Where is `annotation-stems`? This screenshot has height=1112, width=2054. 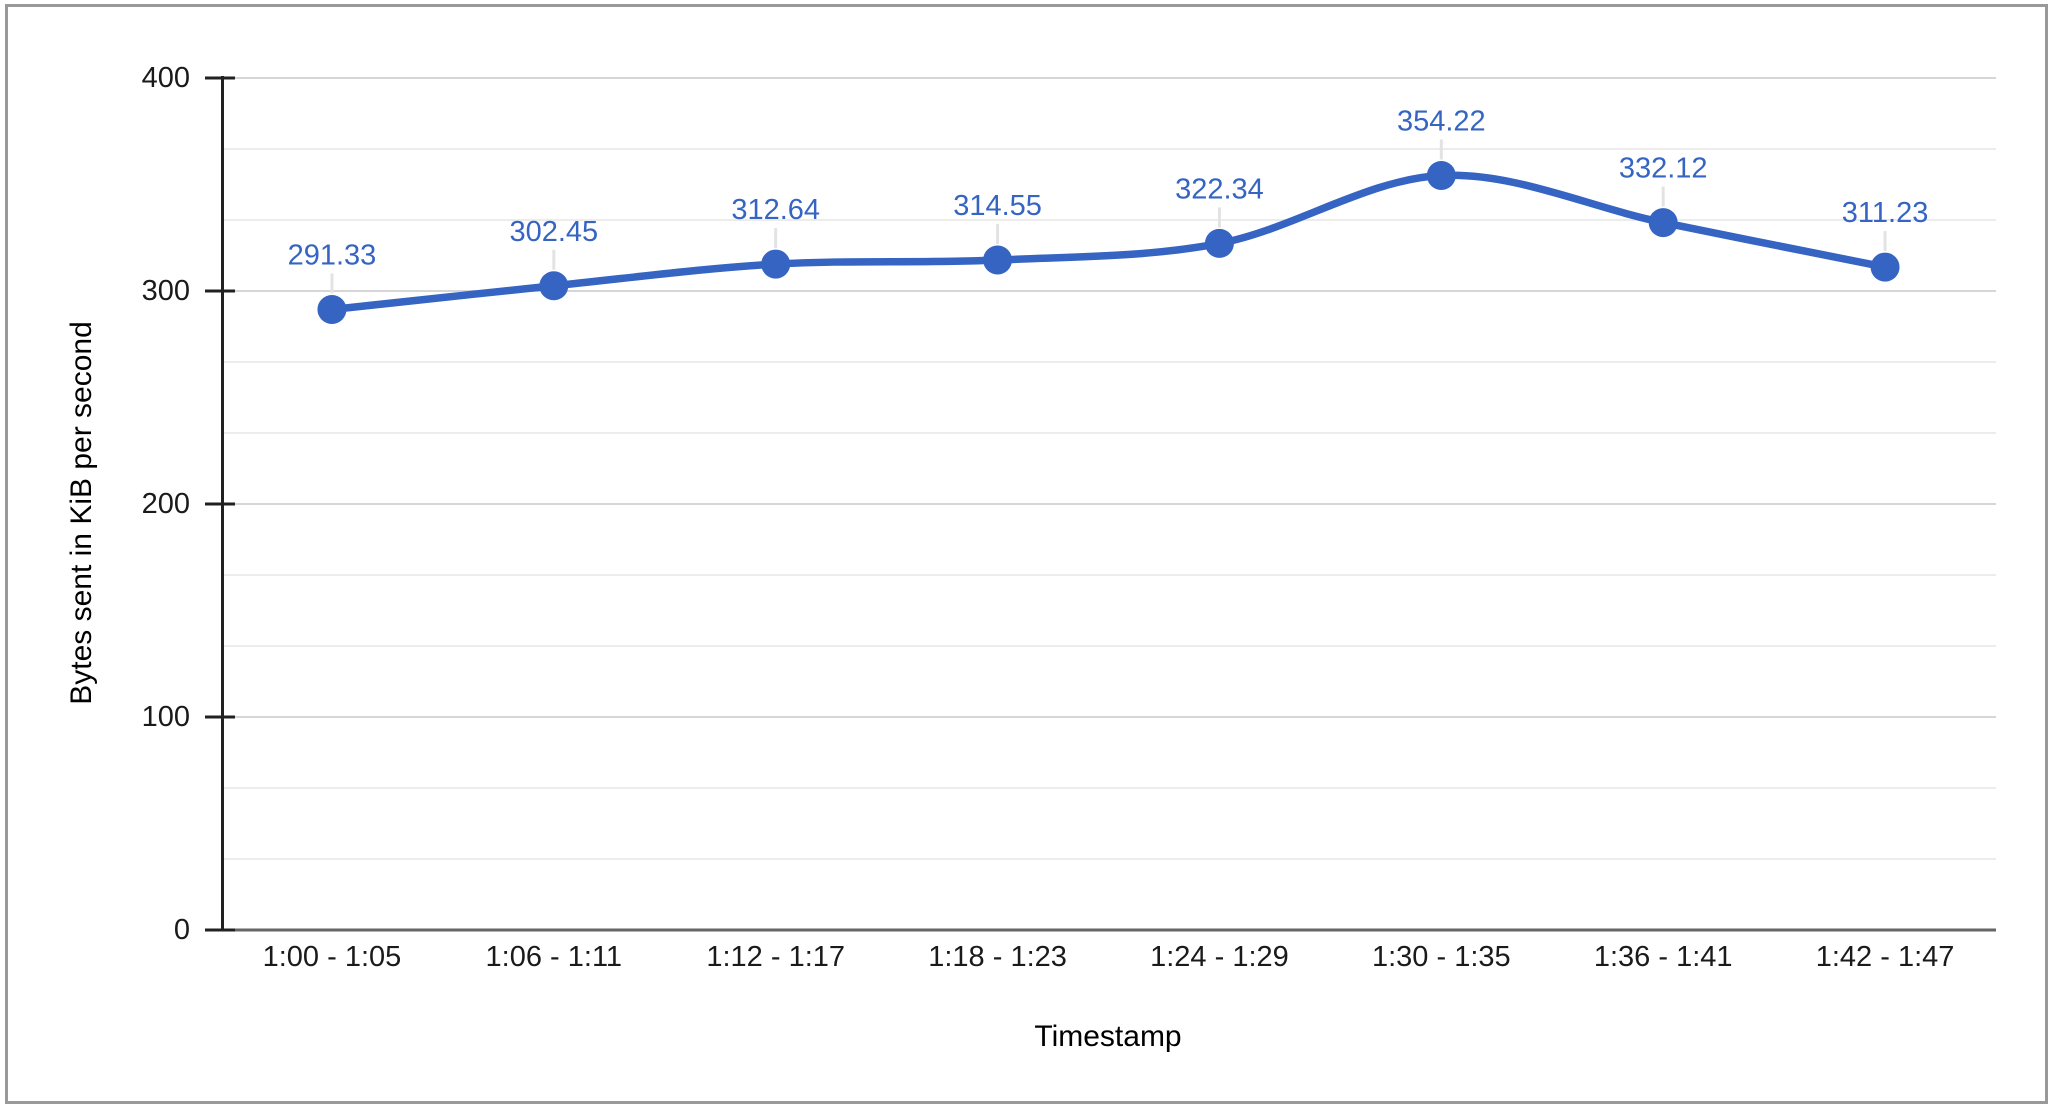 annotation-stems is located at coordinates (1108, 216).